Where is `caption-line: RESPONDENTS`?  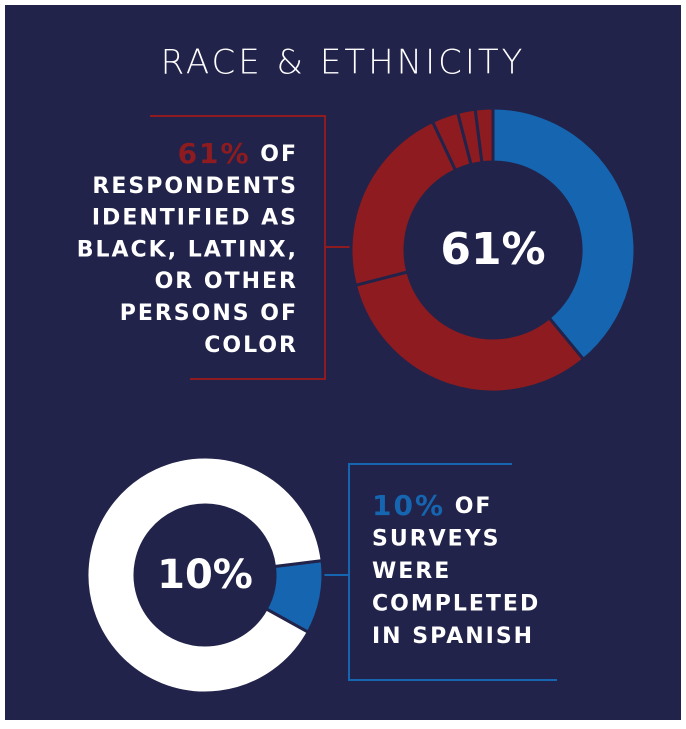 caption-line: RESPONDENTS is located at coordinates (195, 186).